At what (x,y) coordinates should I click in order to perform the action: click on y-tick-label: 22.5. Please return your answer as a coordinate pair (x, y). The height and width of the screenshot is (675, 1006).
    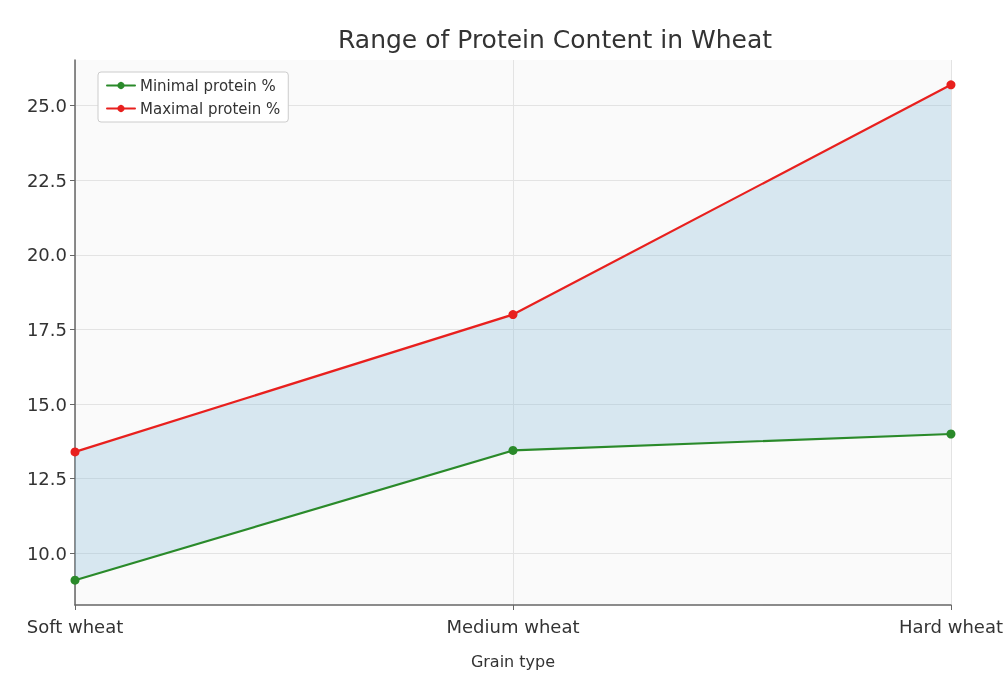
    Looking at the image, I should click on (46, 180).